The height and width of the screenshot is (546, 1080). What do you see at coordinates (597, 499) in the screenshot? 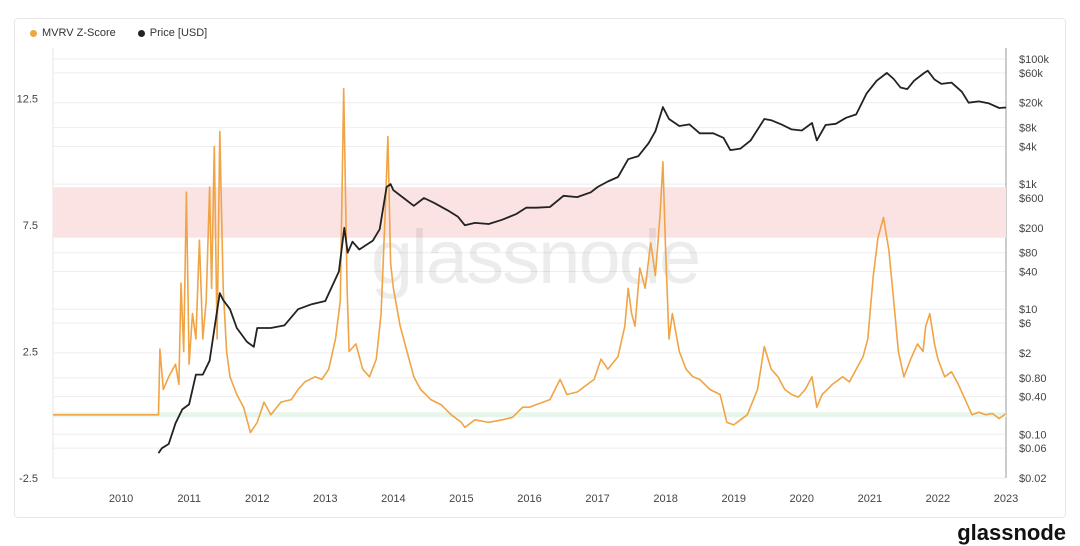
I see `x-tick-label: 2017` at bounding box center [597, 499].